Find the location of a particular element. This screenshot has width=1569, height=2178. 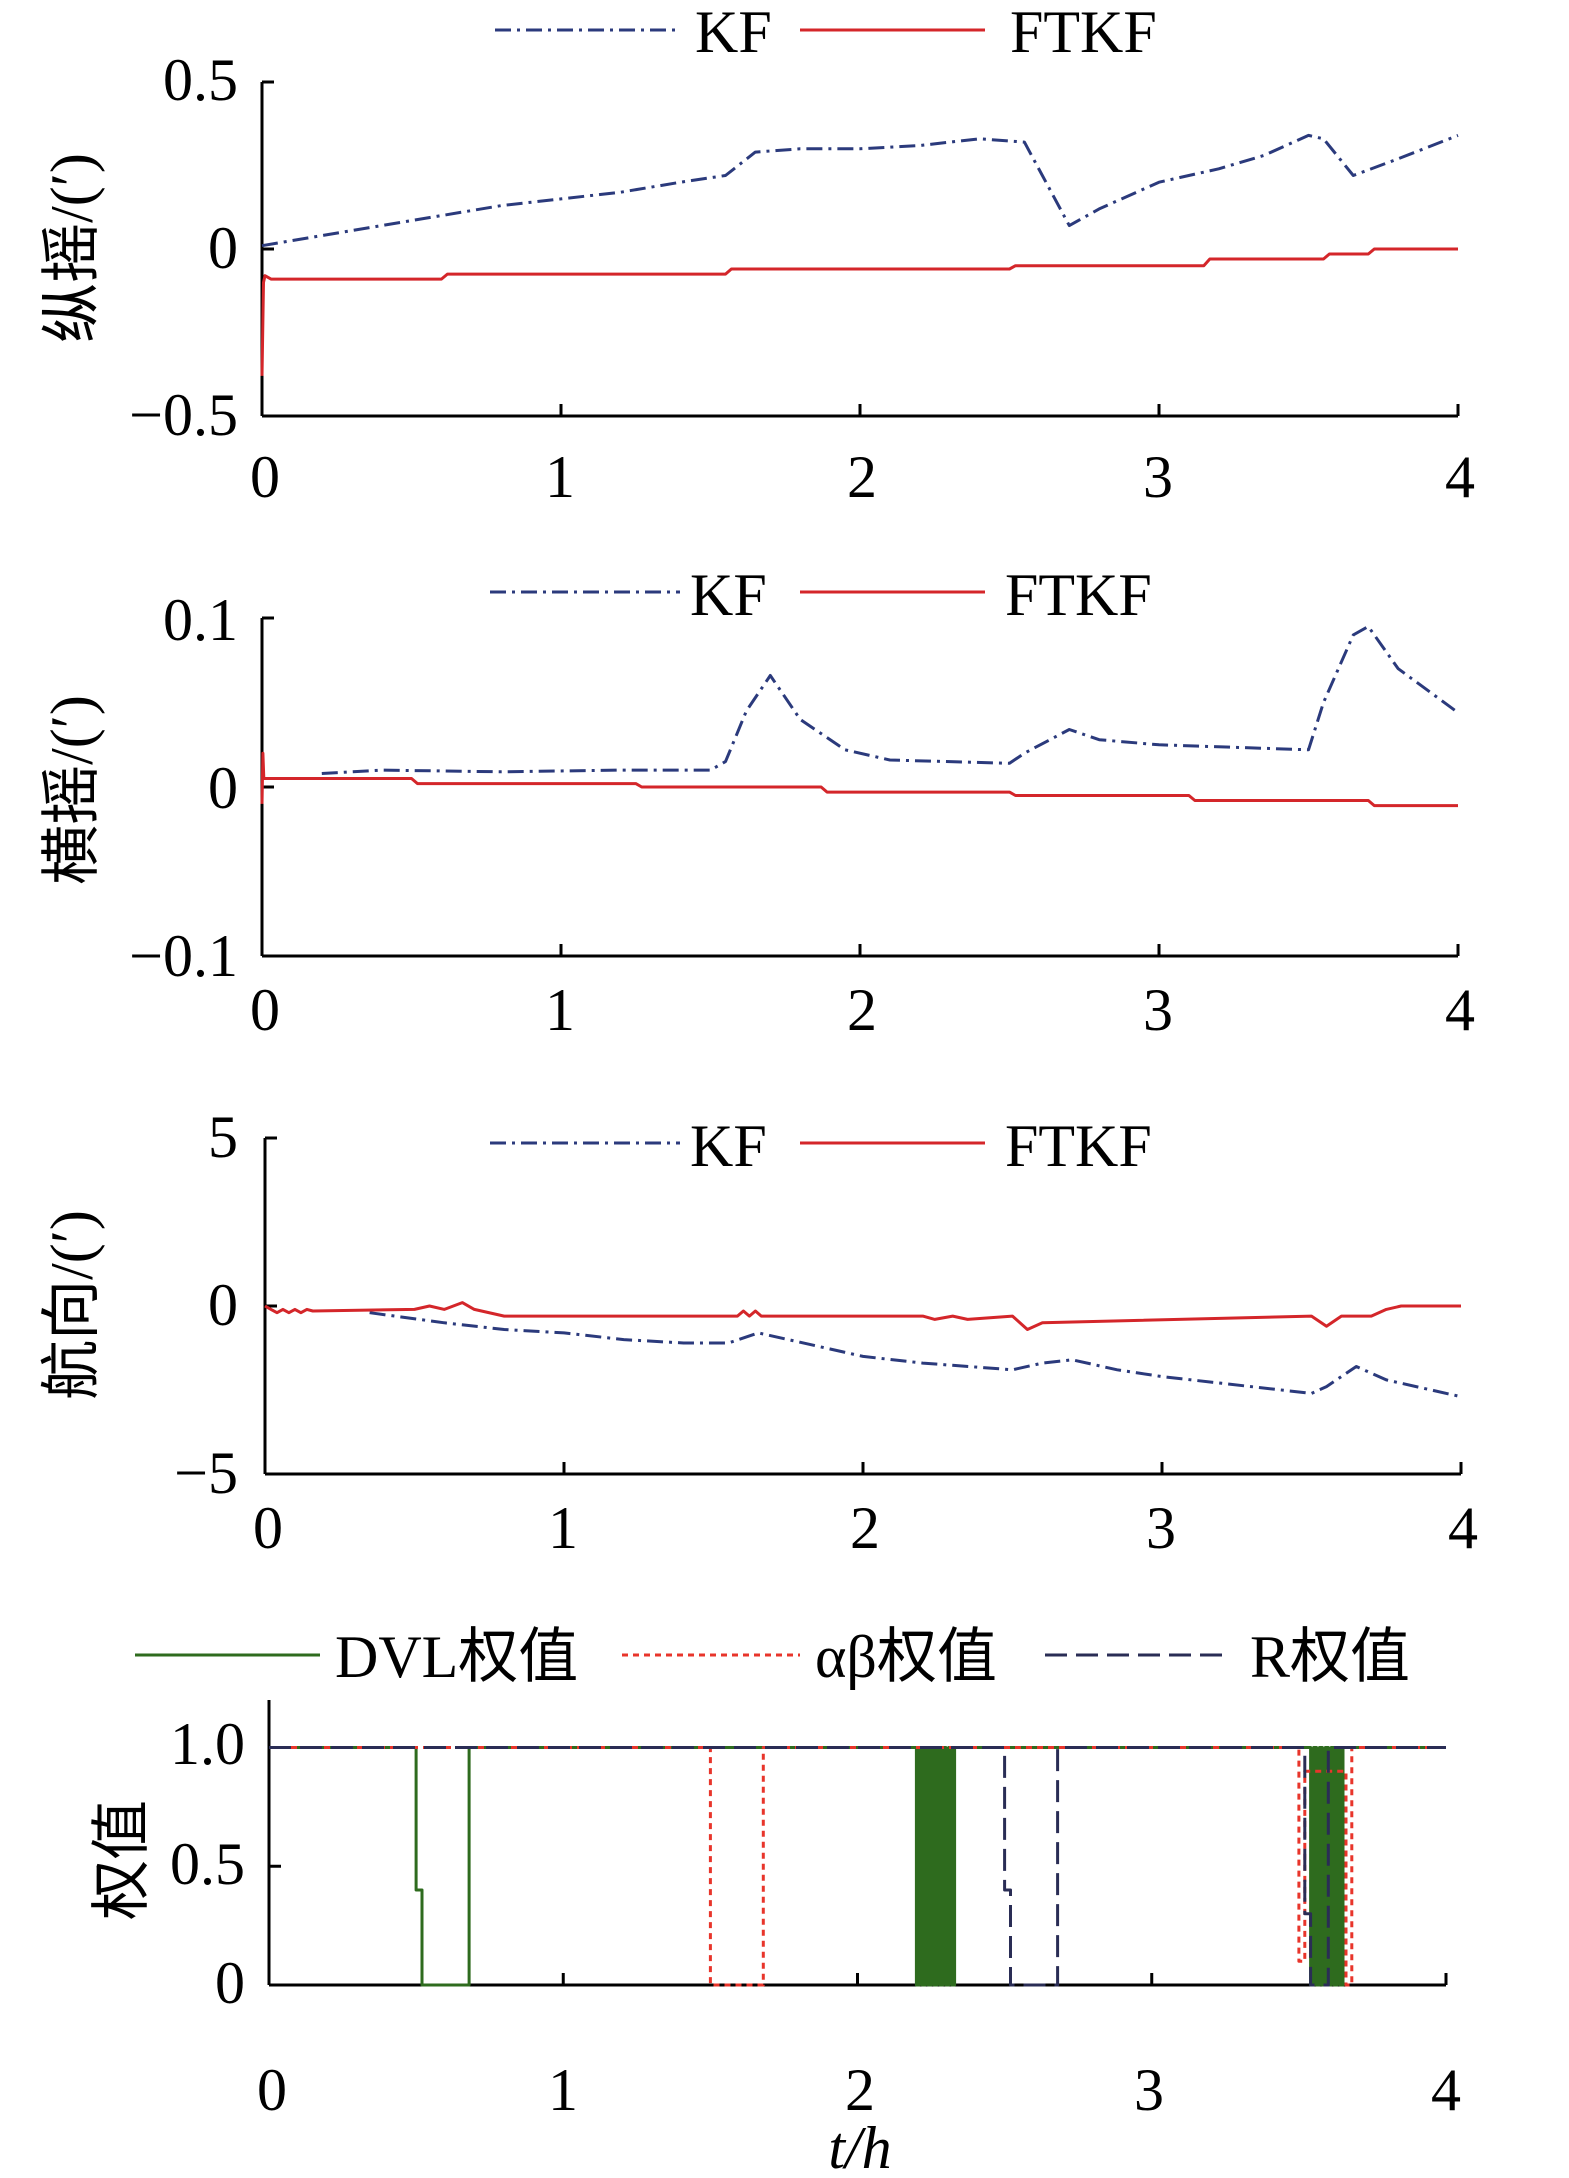

pitch-legend: KF FTKF is located at coordinates (826, 32).